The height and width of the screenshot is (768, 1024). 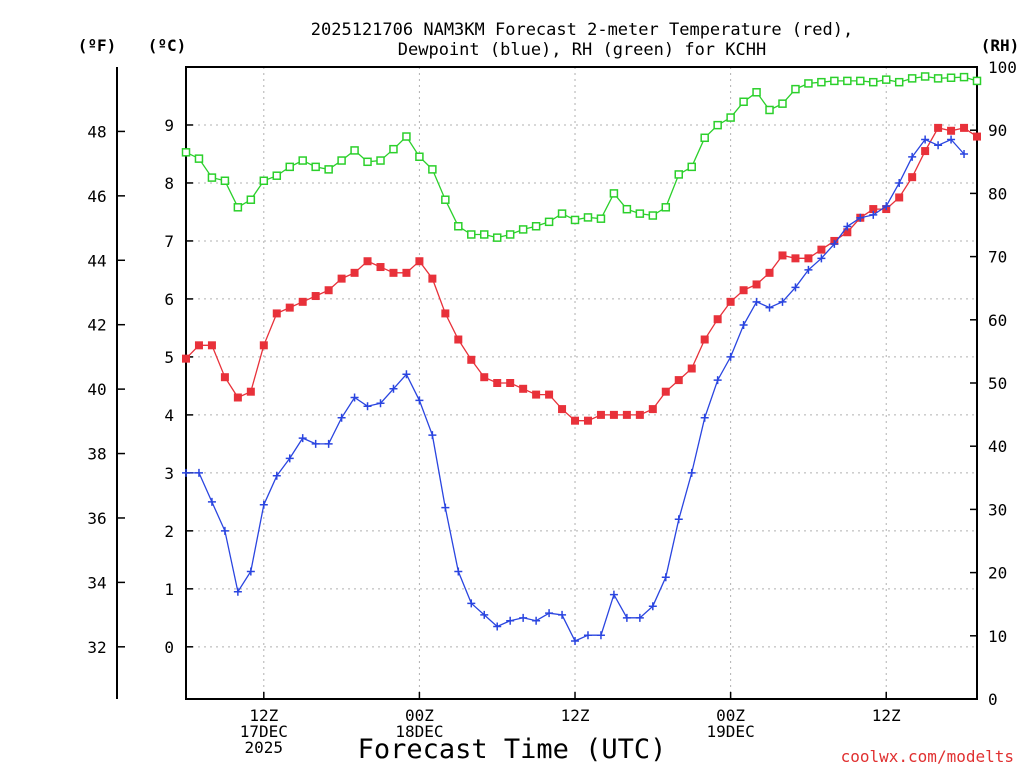 What do you see at coordinates (178, 386) in the screenshot?
I see `celsius-axis: 0 1 2 3 4 5 6 7 8 9` at bounding box center [178, 386].